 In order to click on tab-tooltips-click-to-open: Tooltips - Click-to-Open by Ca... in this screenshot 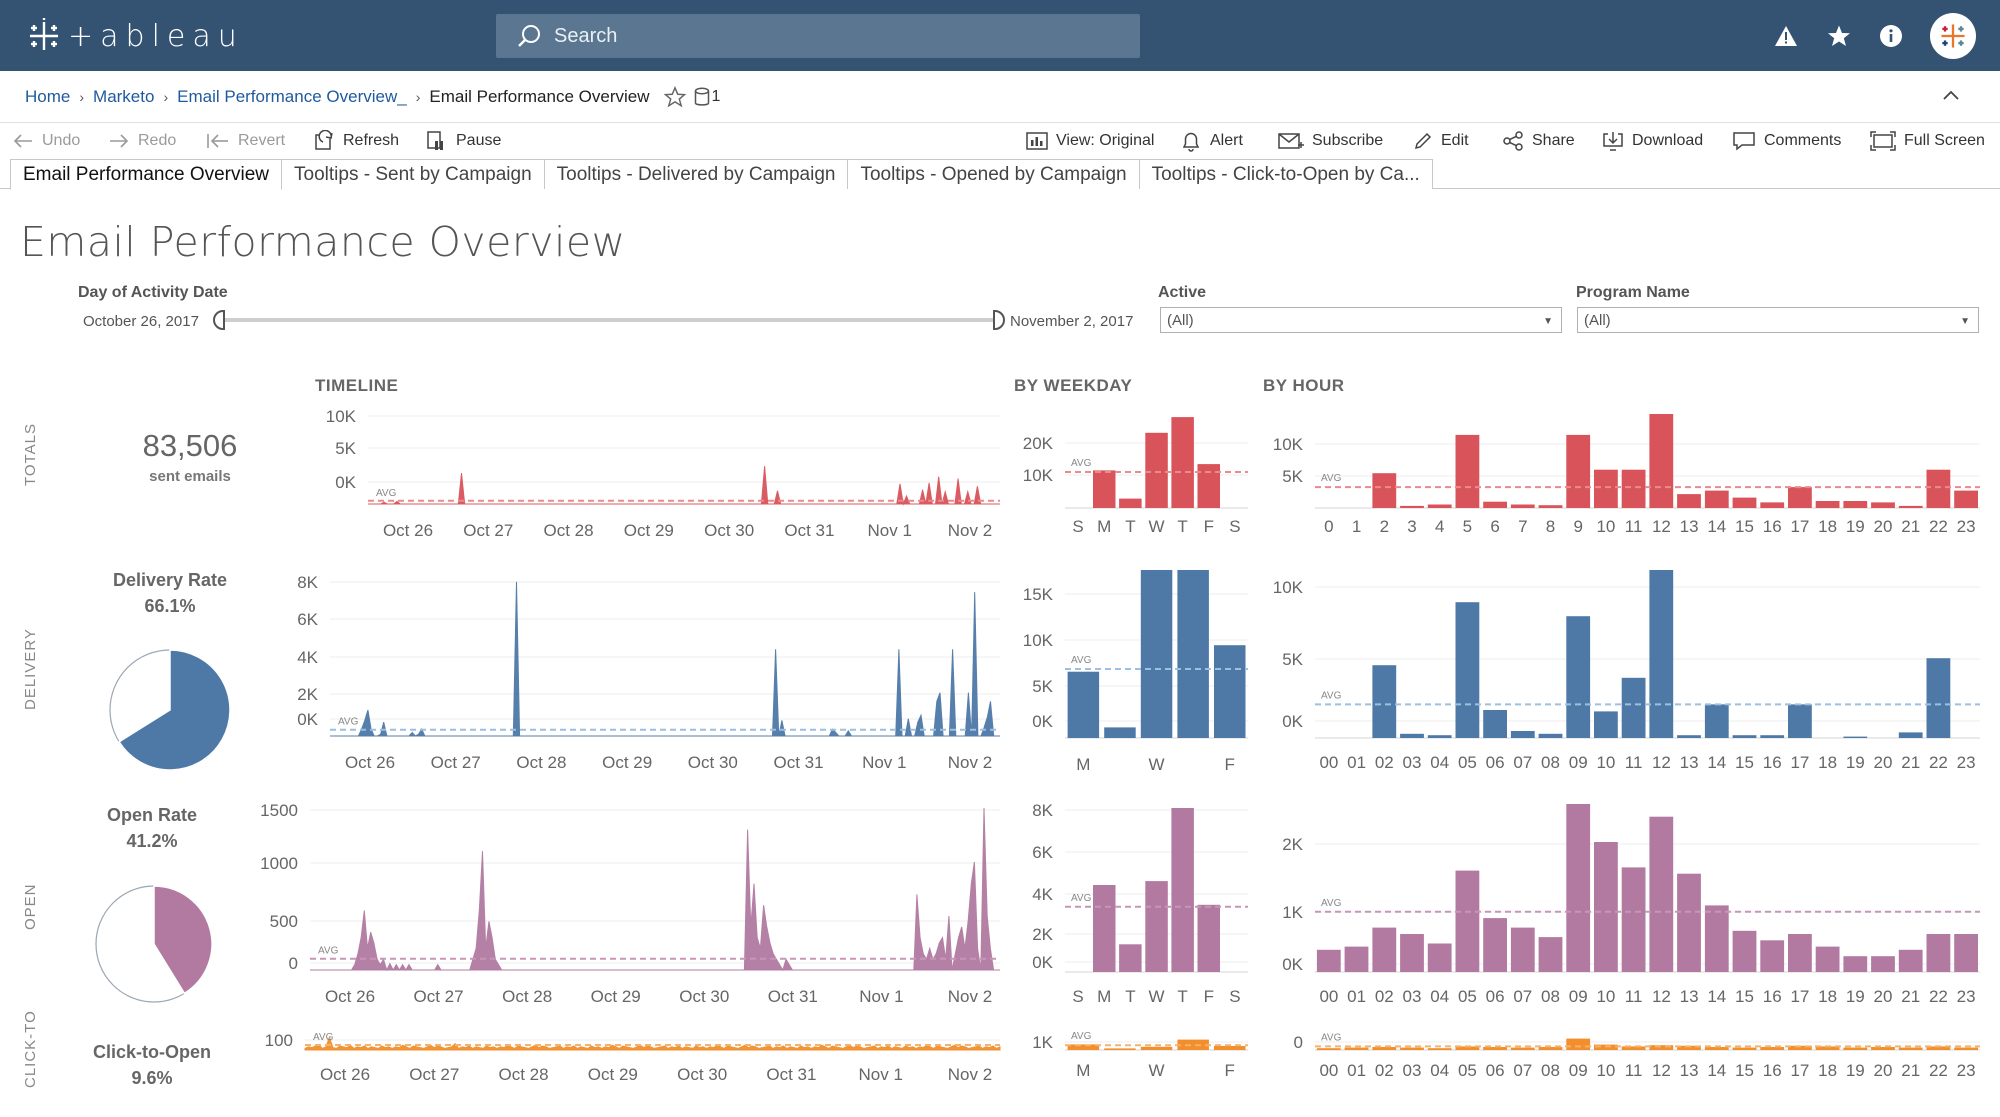, I will do `click(1285, 174)`.